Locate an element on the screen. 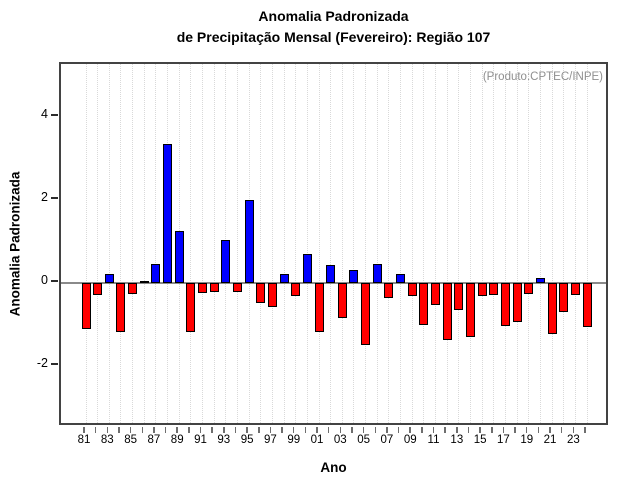  x-tick-label: 87 is located at coordinates (154, 440).